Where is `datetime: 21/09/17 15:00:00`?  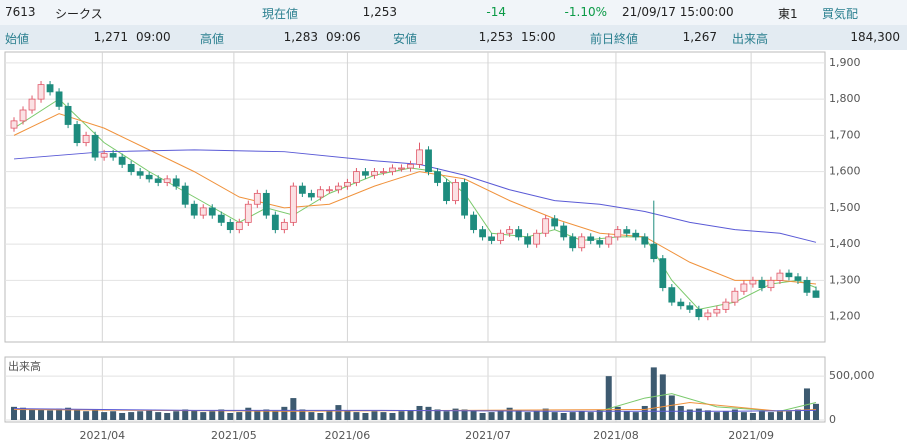 datetime: 21/09/17 15:00:00 is located at coordinates (678, 12).